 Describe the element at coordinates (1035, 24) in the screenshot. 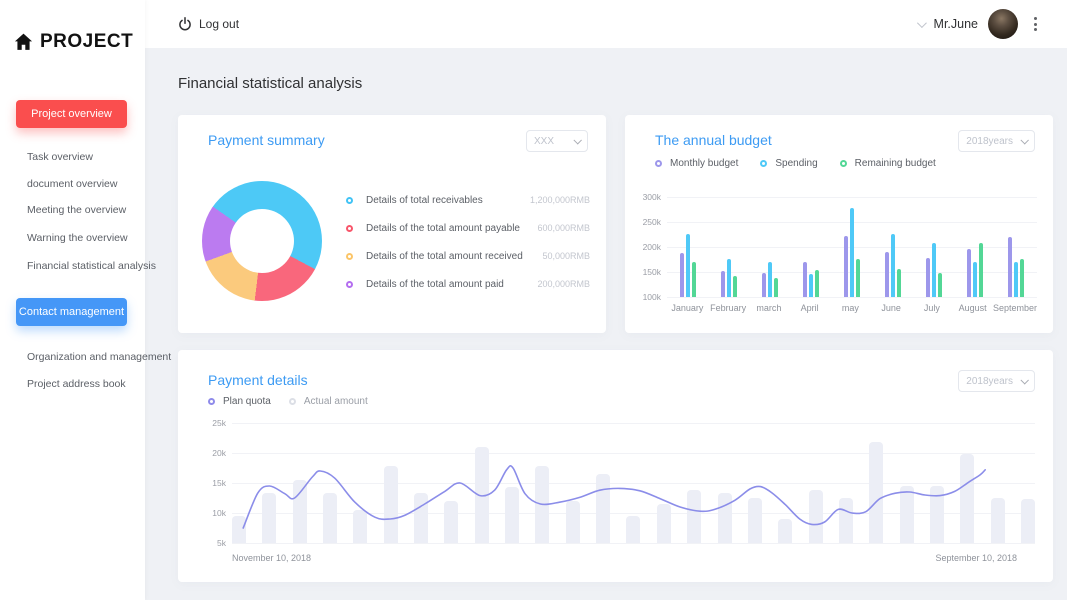

I see `kebab-menu-icon` at that location.